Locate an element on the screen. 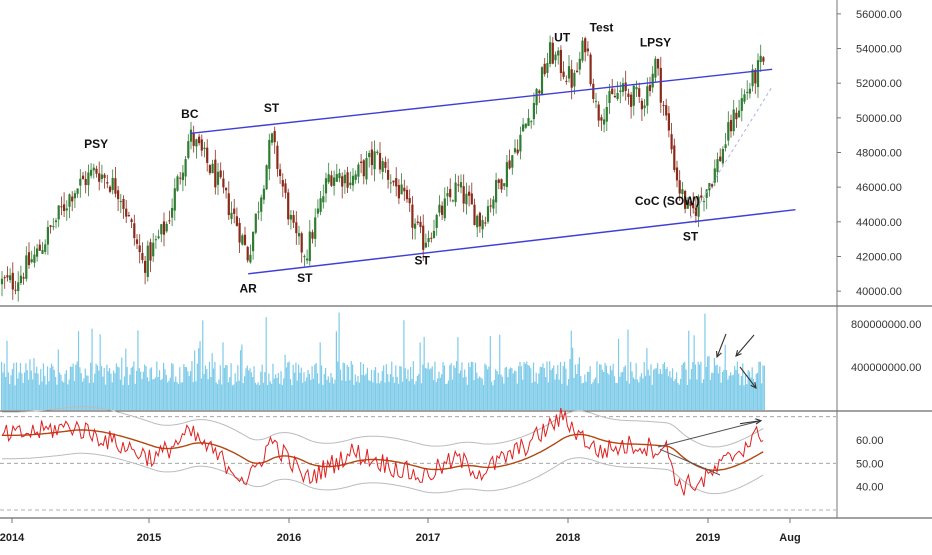 This screenshot has height=555, width=932. price-tick-label: 42000.00 is located at coordinates (879, 257).